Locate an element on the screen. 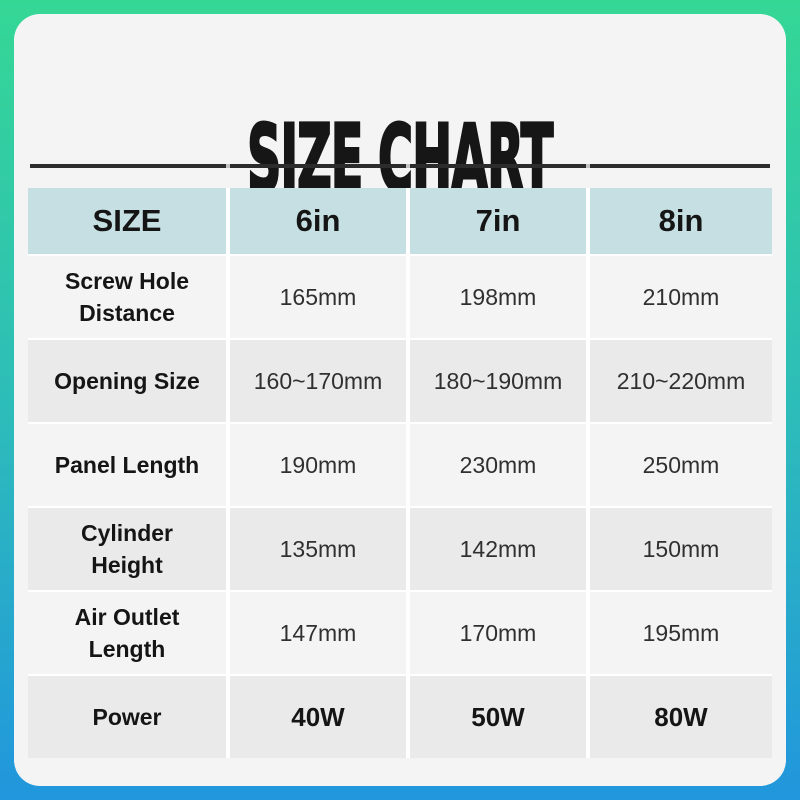  table-header-8in: 8in is located at coordinates (681, 221).